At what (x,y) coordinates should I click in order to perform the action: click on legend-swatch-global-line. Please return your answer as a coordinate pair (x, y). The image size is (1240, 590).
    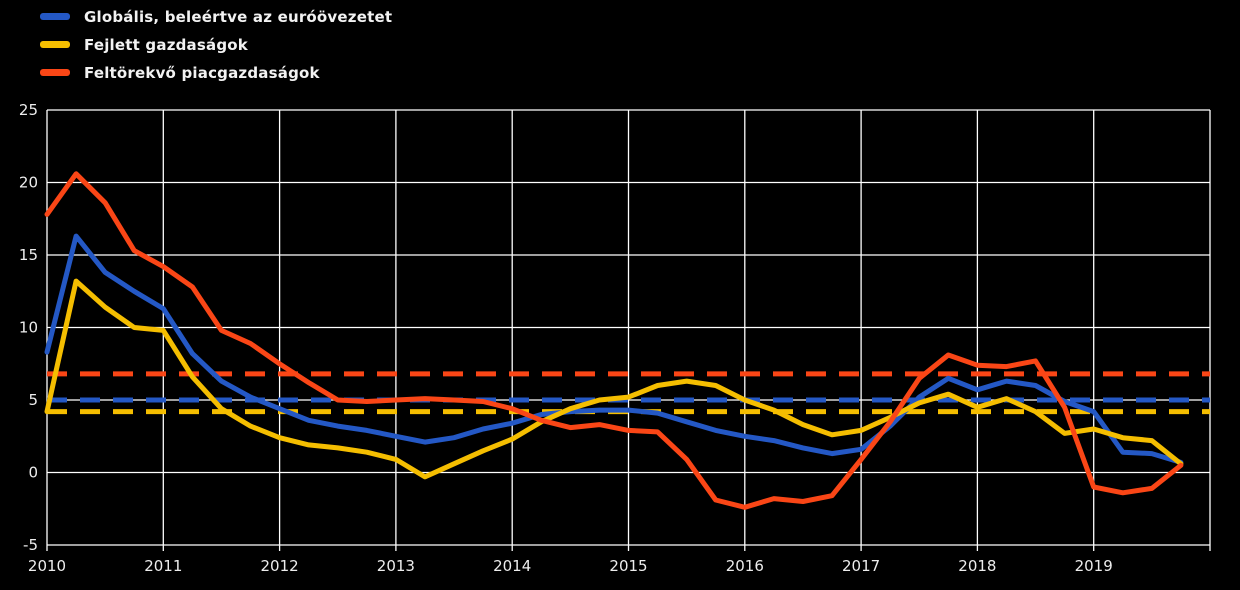
    Looking at the image, I should click on (55, 16).